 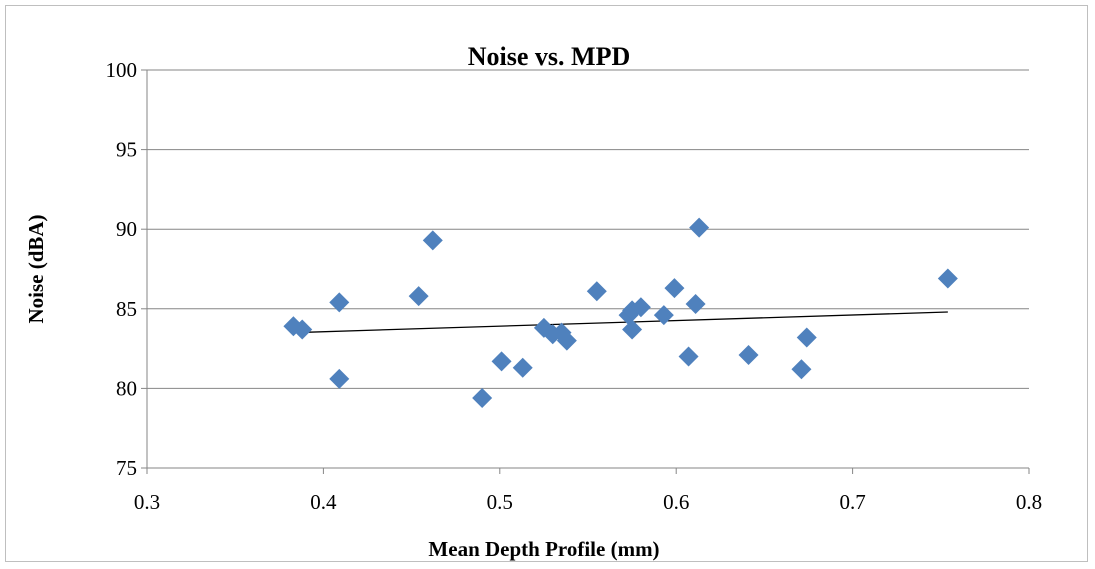 I want to click on chart-title: Noise vs. MPD, so click(x=549, y=56).